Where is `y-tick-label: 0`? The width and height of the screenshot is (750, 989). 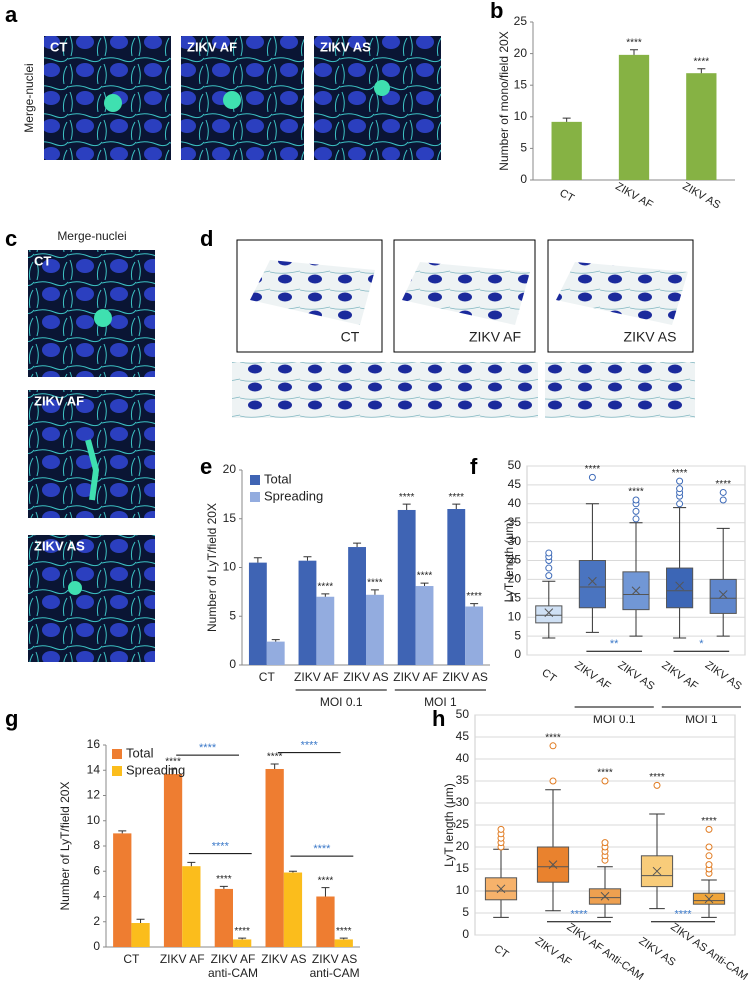 y-tick-label: 0 is located at coordinates (465, 934).